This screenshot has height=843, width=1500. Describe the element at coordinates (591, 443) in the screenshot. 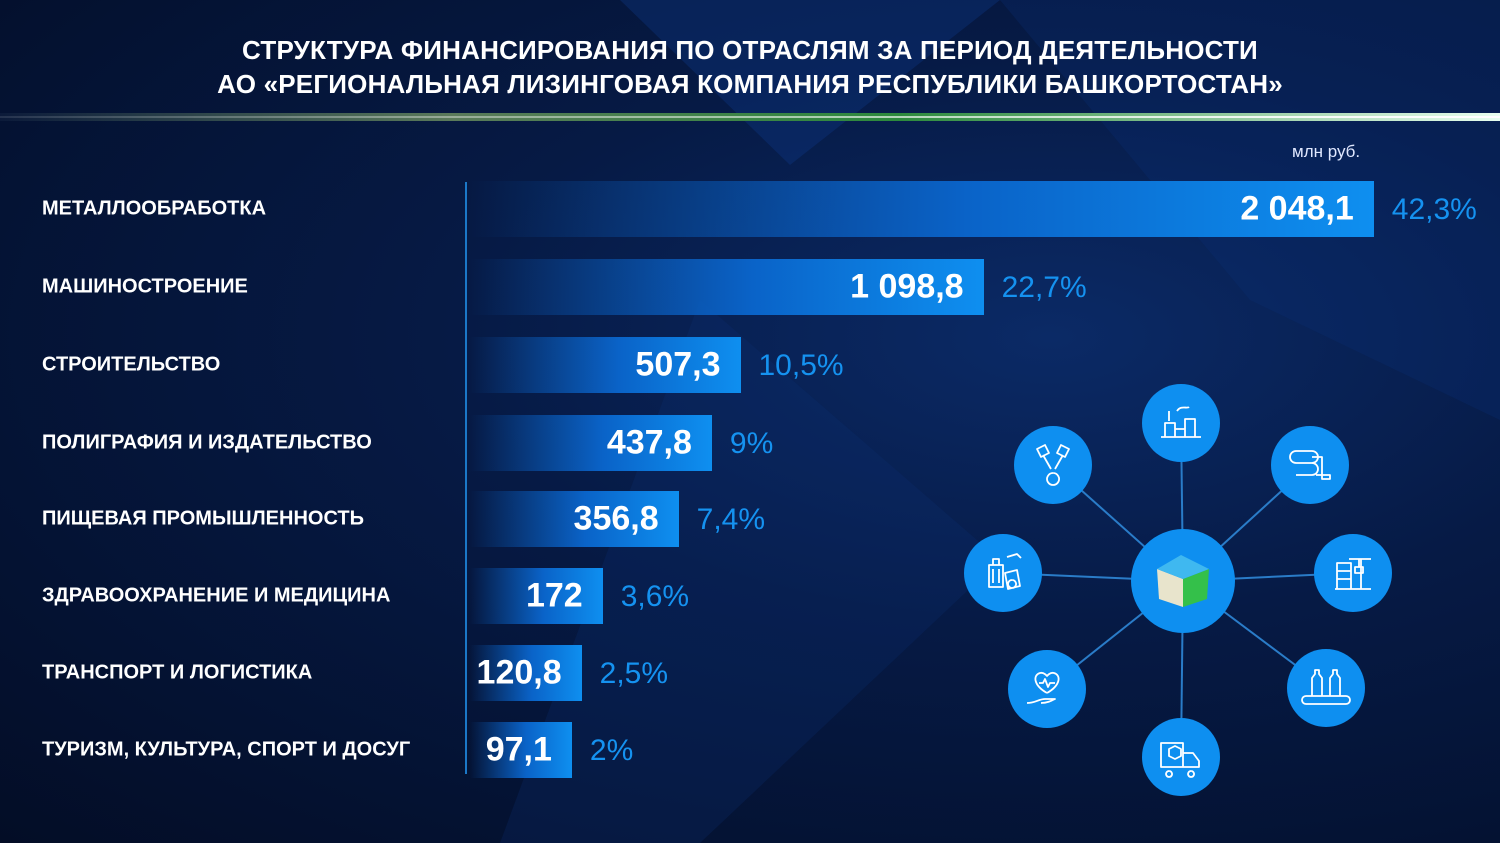

I see `bar: 437,8` at that location.